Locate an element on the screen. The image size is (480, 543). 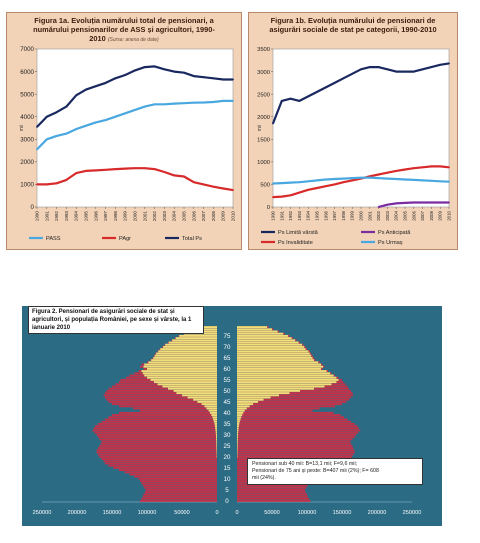
age-tick-label: 40 is located at coordinates (227, 413).